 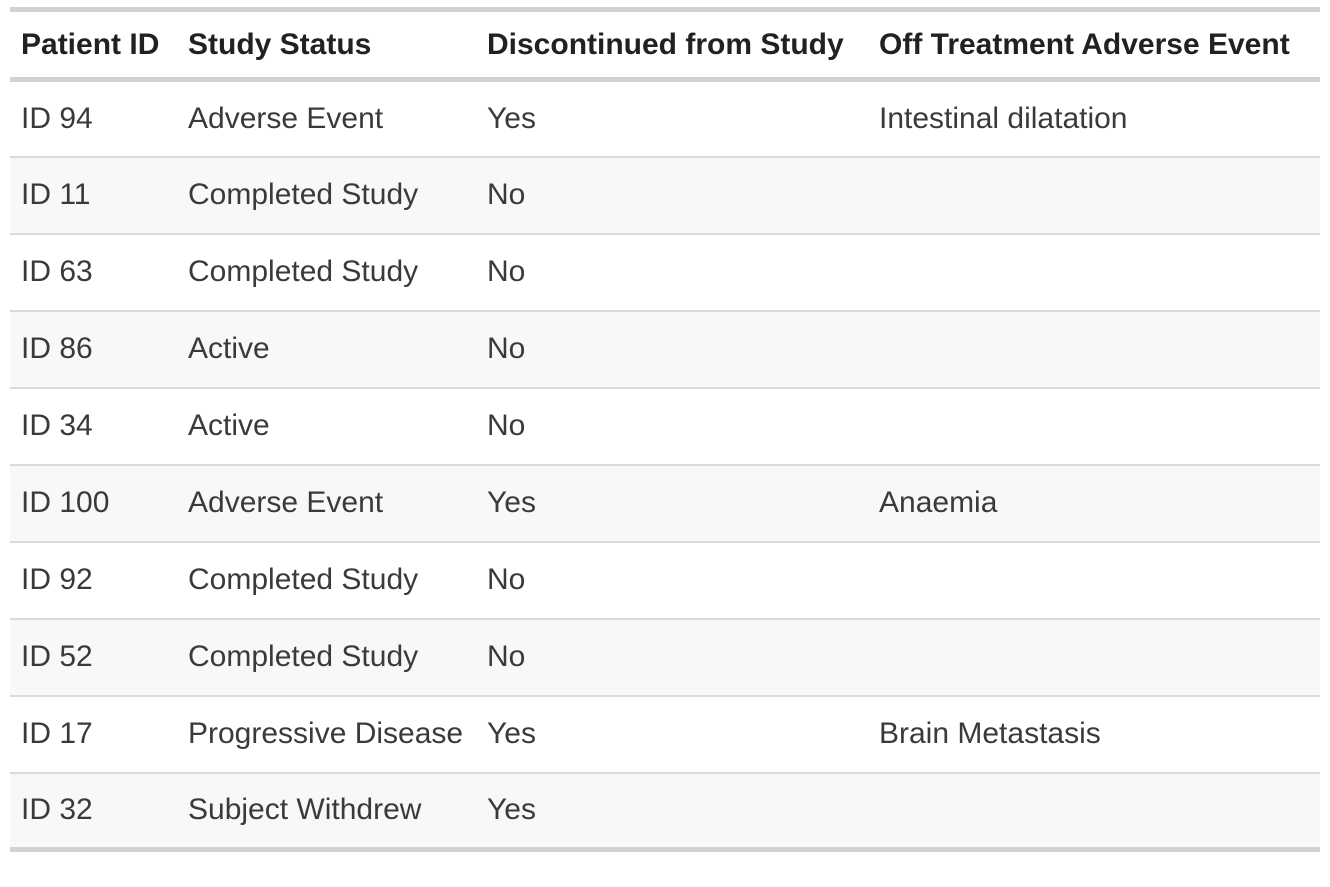 I want to click on table-row: ID 86 Active No, so click(x=665, y=348).